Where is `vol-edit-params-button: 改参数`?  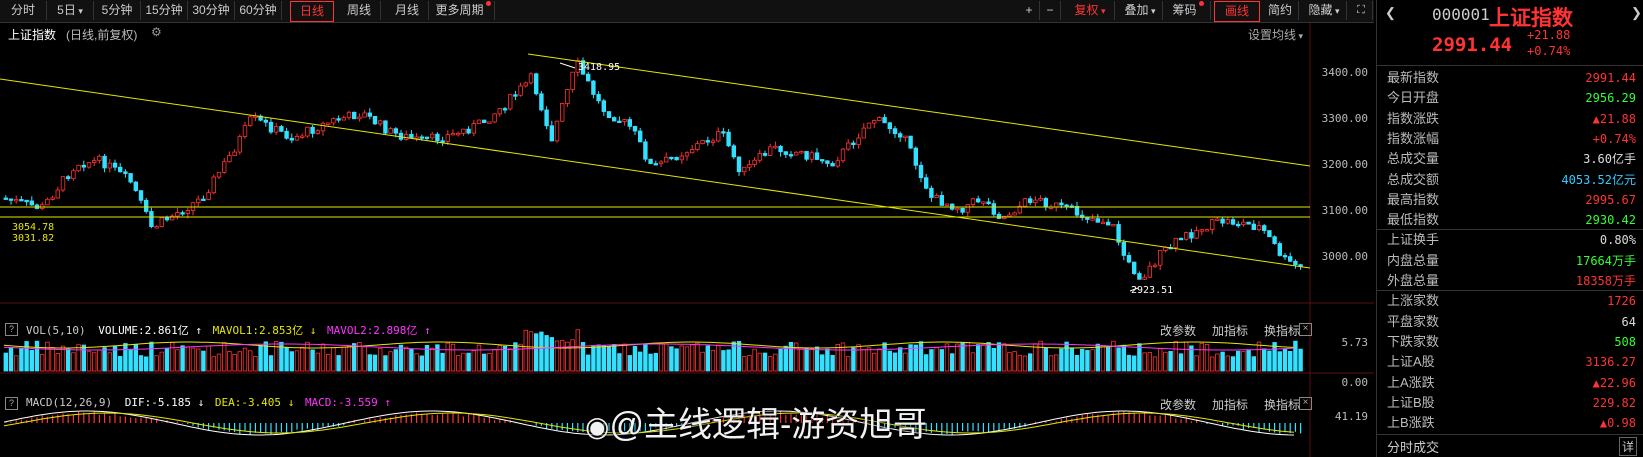 vol-edit-params-button: 改参数 is located at coordinates (1178, 331).